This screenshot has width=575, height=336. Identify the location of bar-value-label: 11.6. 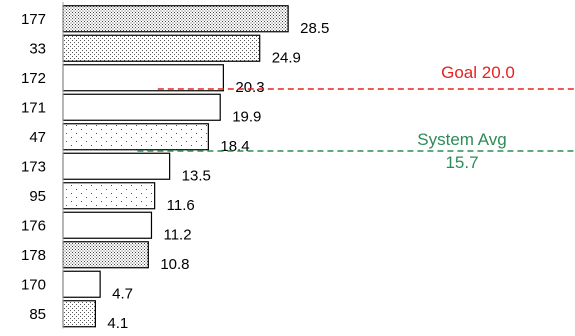
(181, 205).